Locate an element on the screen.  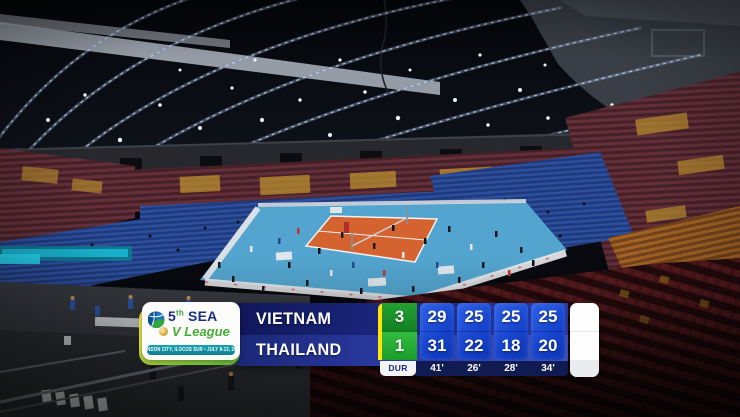
set3-column: 25 18 is located at coordinates (511, 331).